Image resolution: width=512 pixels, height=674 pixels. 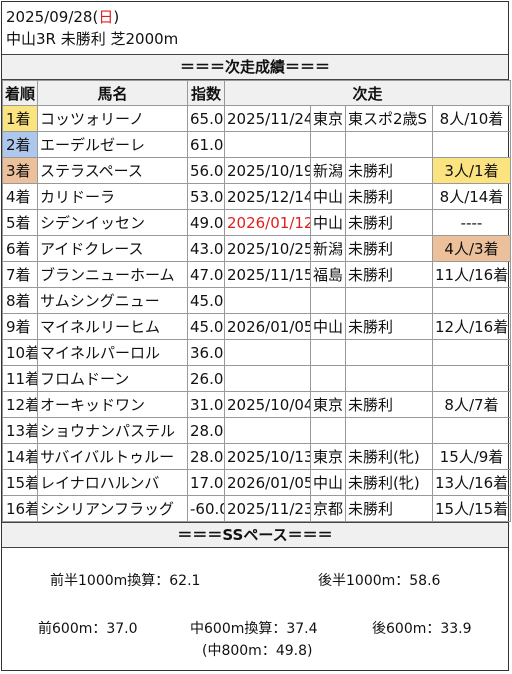 I want to click on next-race-date-cell: 2026/01/05, so click(x=267, y=482).